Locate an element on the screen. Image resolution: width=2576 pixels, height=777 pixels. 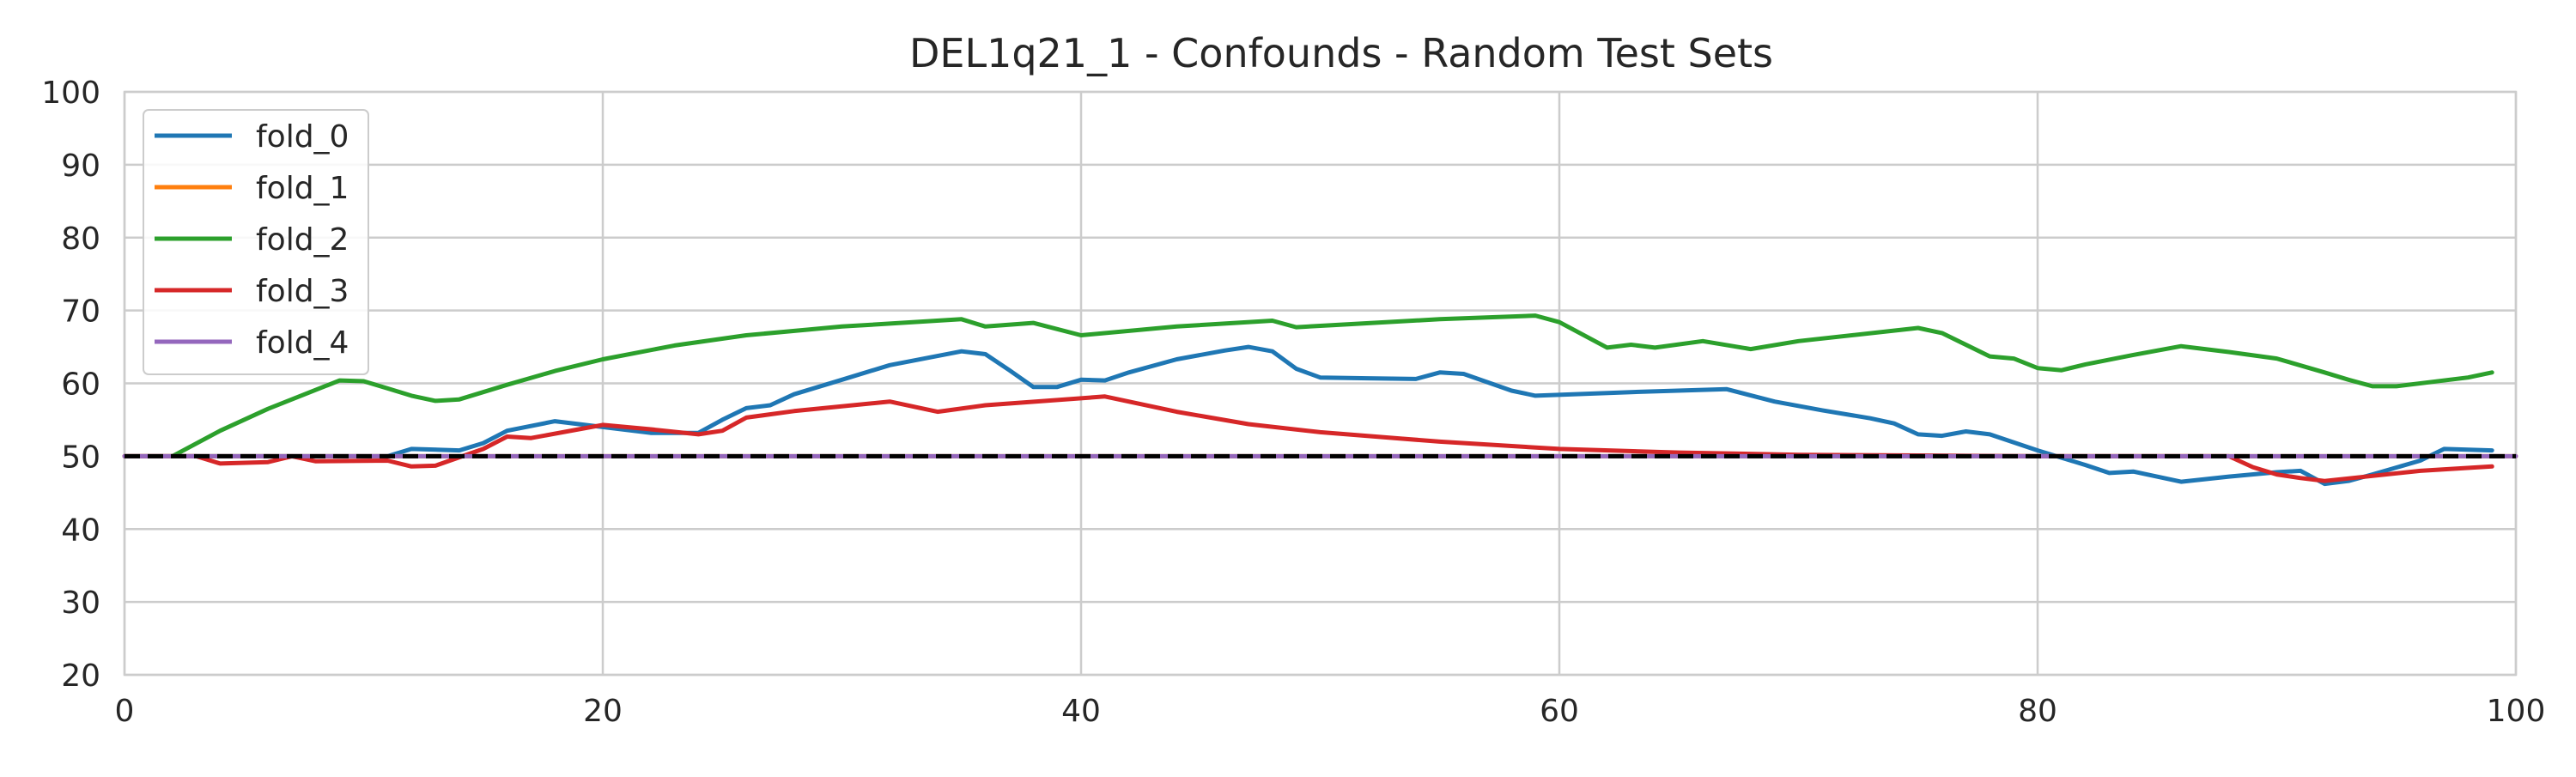
y-tick-label: 20 is located at coordinates (80, 676).